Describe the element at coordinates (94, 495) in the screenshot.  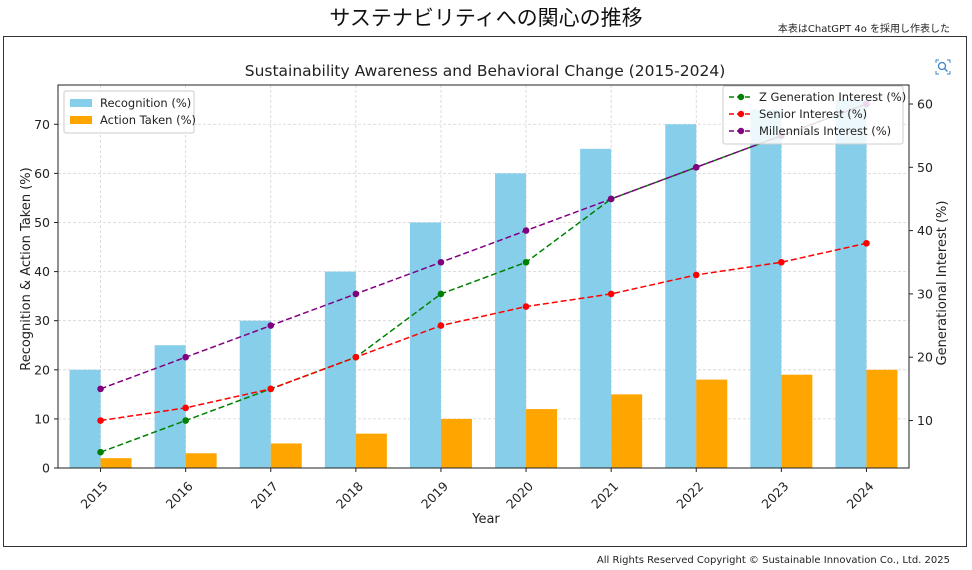
I see `x-tick-label: 2015` at that location.